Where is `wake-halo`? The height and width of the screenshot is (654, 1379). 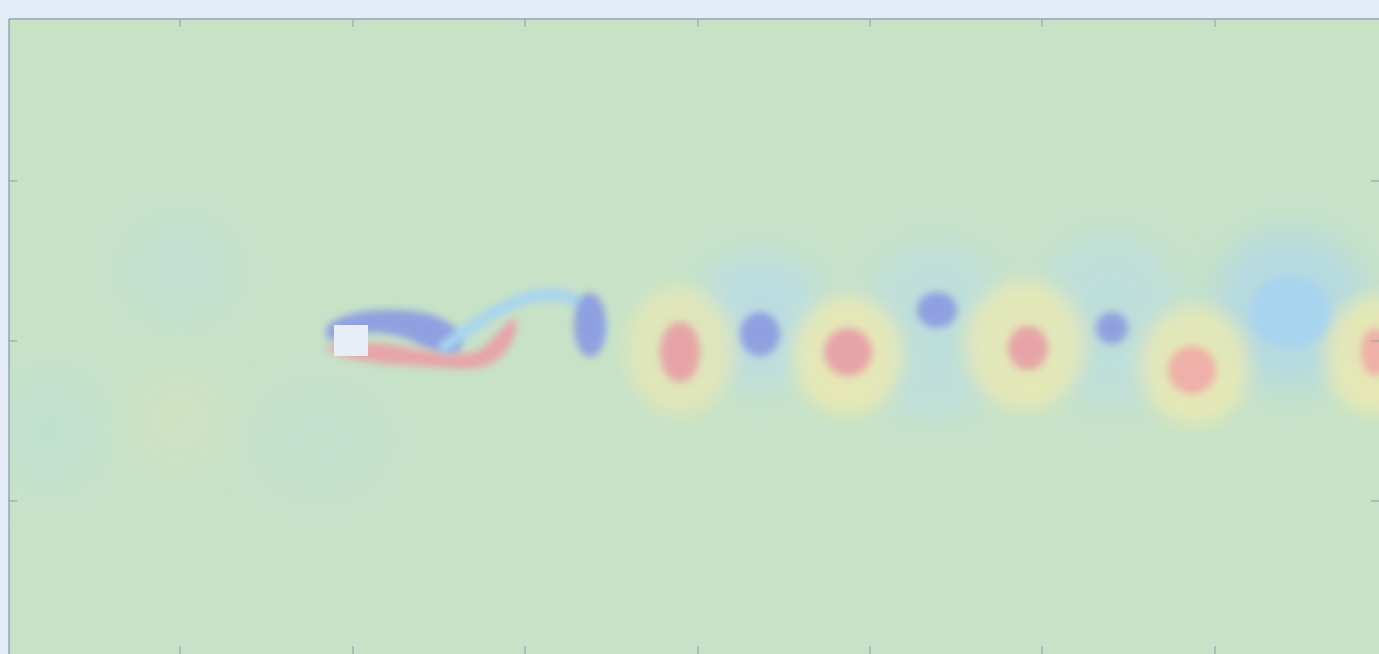
wake-halo is located at coordinates (1352, 355).